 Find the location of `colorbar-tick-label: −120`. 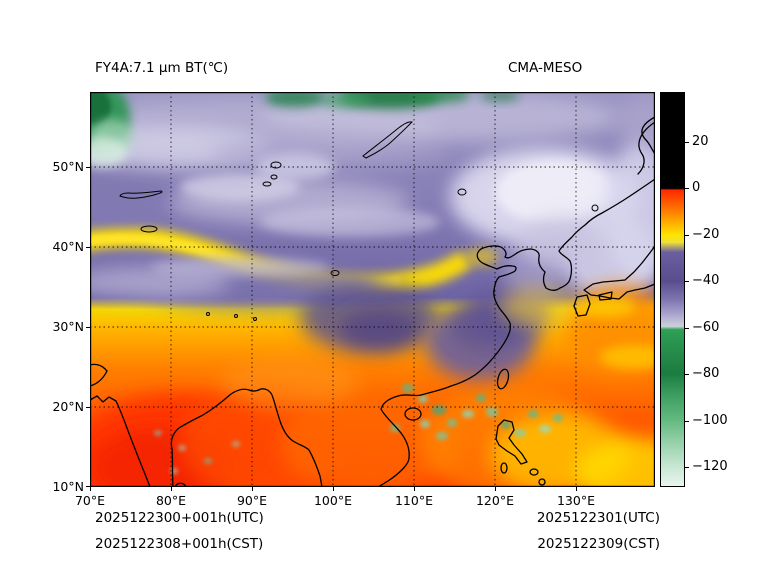

colorbar-tick-label: −120 is located at coordinates (710, 466).